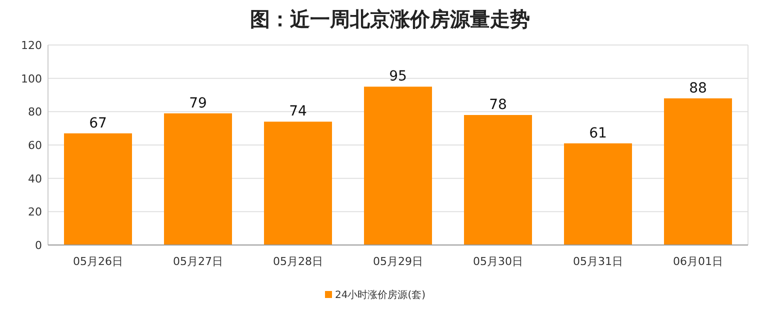 This screenshot has height=328, width=780. I want to click on x-tick-label: 05月31日, so click(598, 261).